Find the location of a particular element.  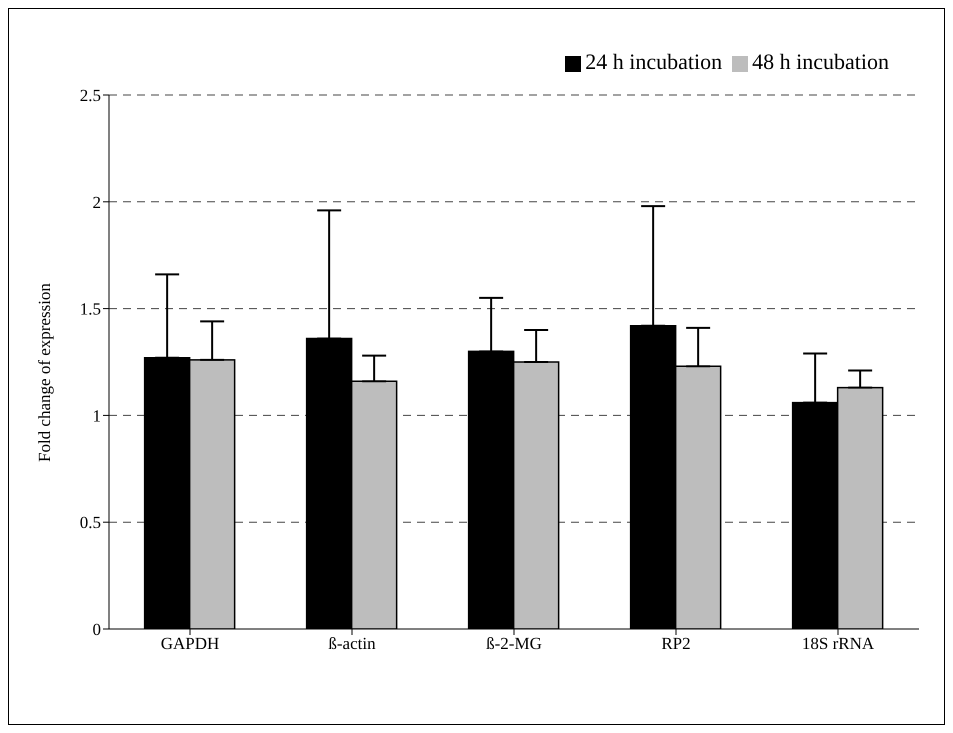

x-tick-label: RP2 is located at coordinates (676, 644).